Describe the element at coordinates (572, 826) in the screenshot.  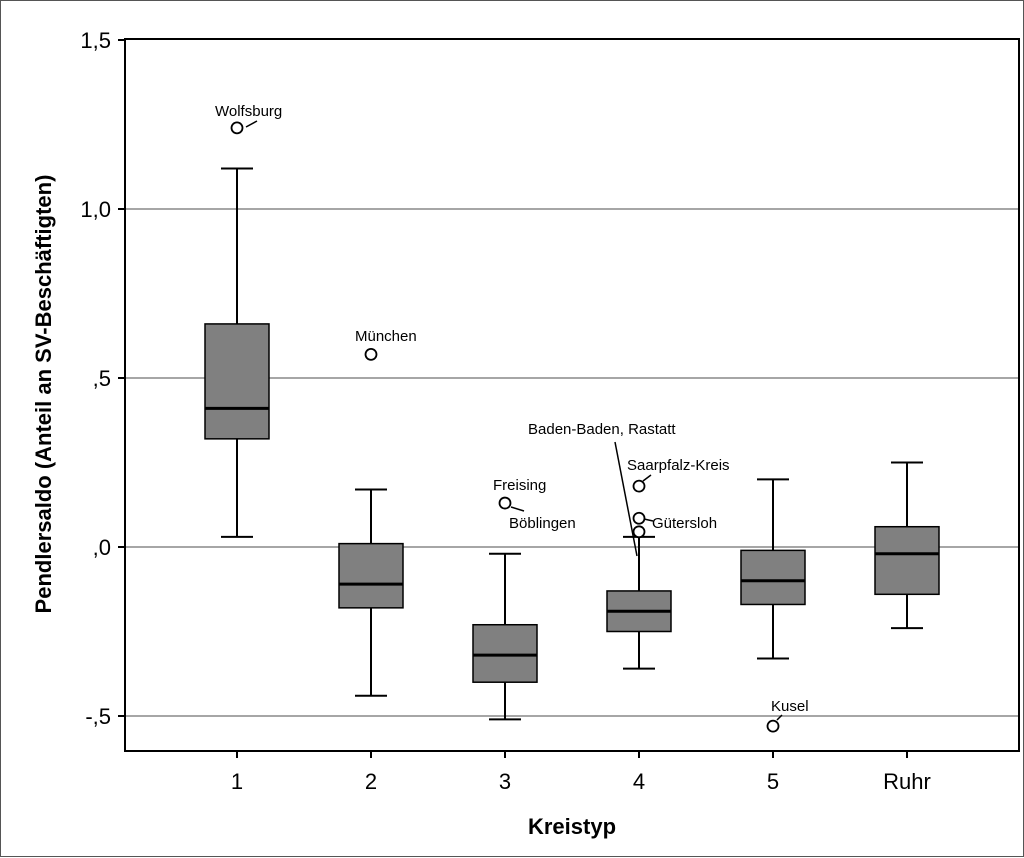
I see `x-axis-title: Kreistyp` at that location.